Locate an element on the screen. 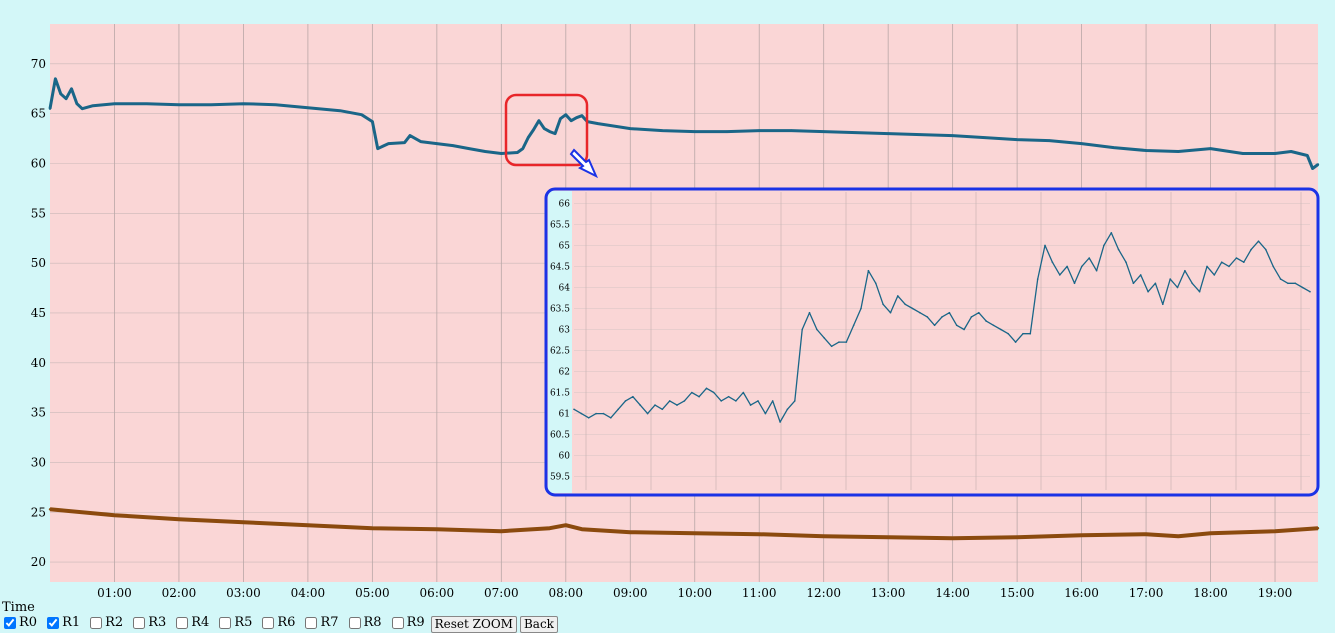 Image resolution: width=1335 pixels, height=633 pixels. inset-y-tick-label: 66 is located at coordinates (565, 204).